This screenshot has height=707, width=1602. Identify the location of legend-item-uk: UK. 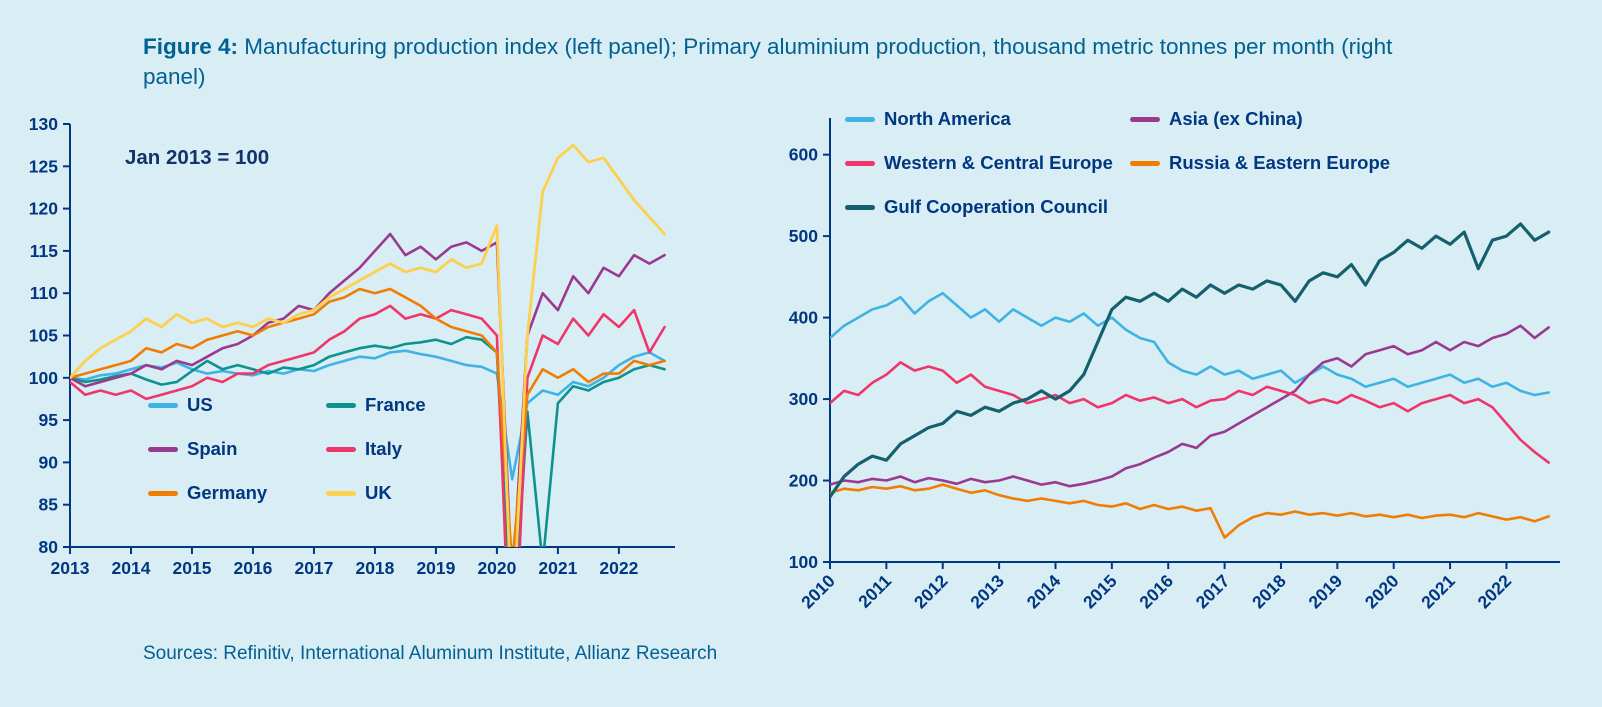
(376, 493).